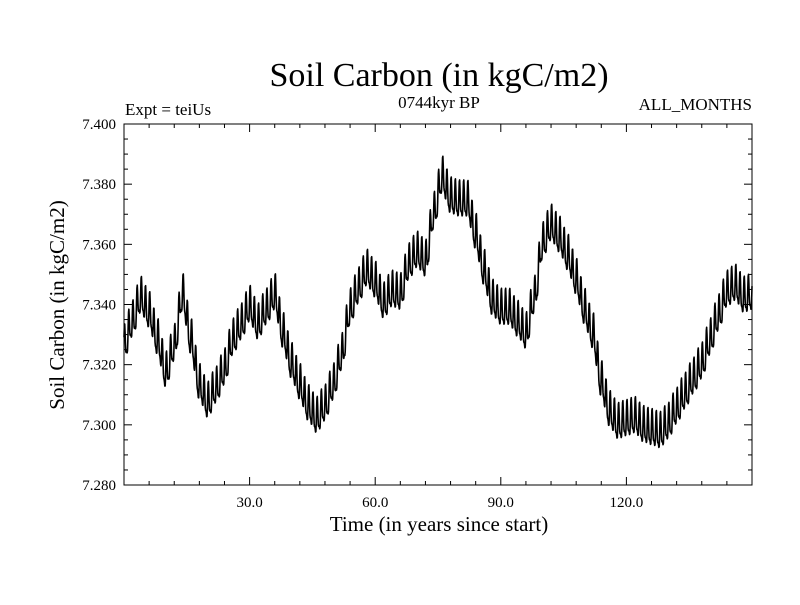 Image resolution: width=800 pixels, height=605 pixels. I want to click on y-tick-label: 7.320, so click(99, 366).